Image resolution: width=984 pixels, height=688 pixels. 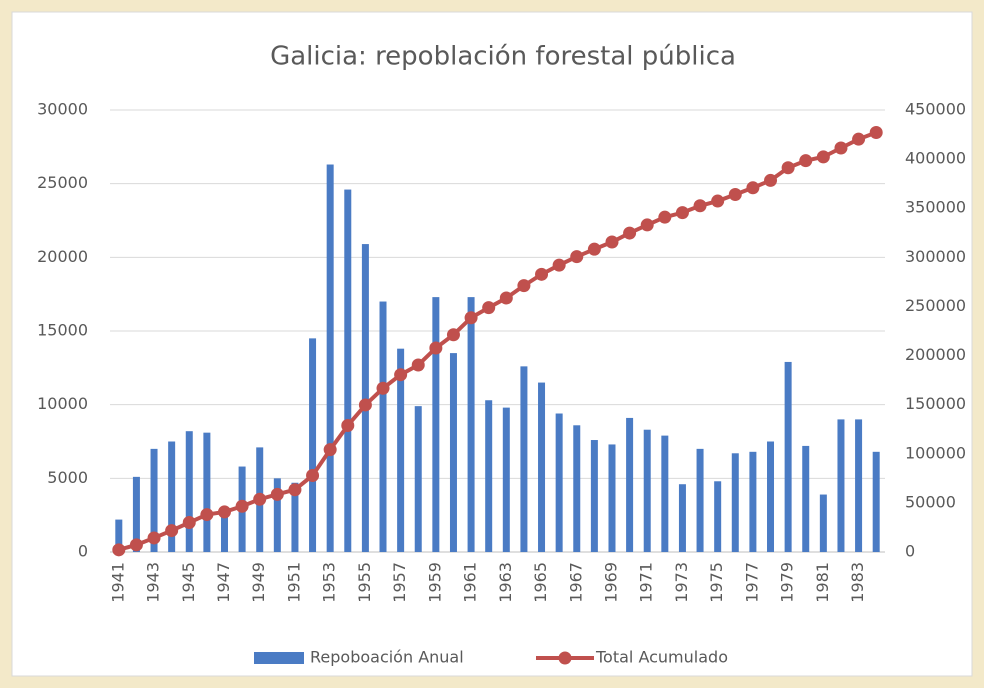 What do you see at coordinates (610, 582) in the screenshot?
I see `x-tick-label: 1969` at bounding box center [610, 582].